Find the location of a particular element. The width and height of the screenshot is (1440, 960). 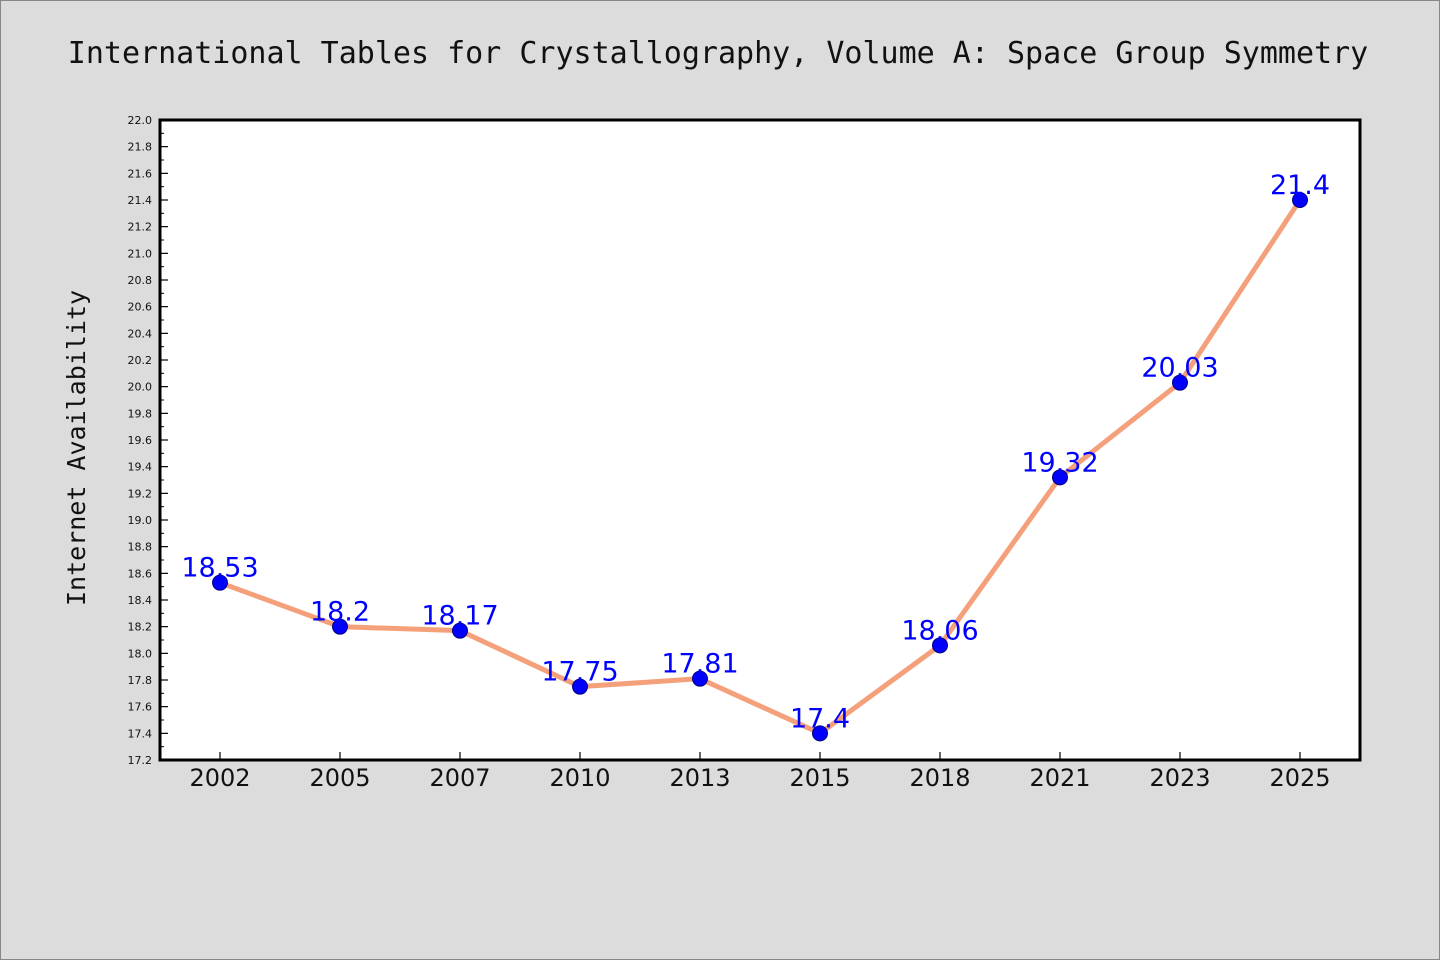

data-label: 21.4 is located at coordinates (1300, 185).